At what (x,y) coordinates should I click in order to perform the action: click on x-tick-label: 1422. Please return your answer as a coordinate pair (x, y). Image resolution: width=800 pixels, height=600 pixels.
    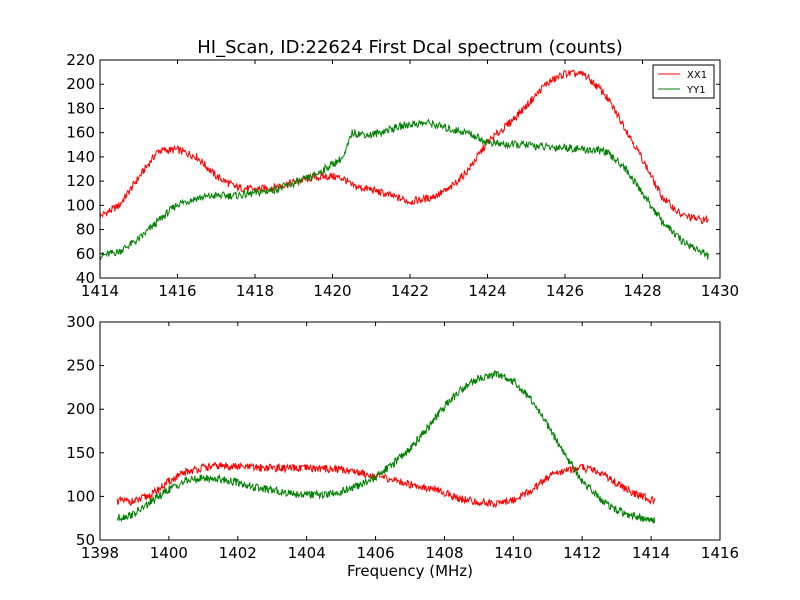
    Looking at the image, I should click on (410, 291).